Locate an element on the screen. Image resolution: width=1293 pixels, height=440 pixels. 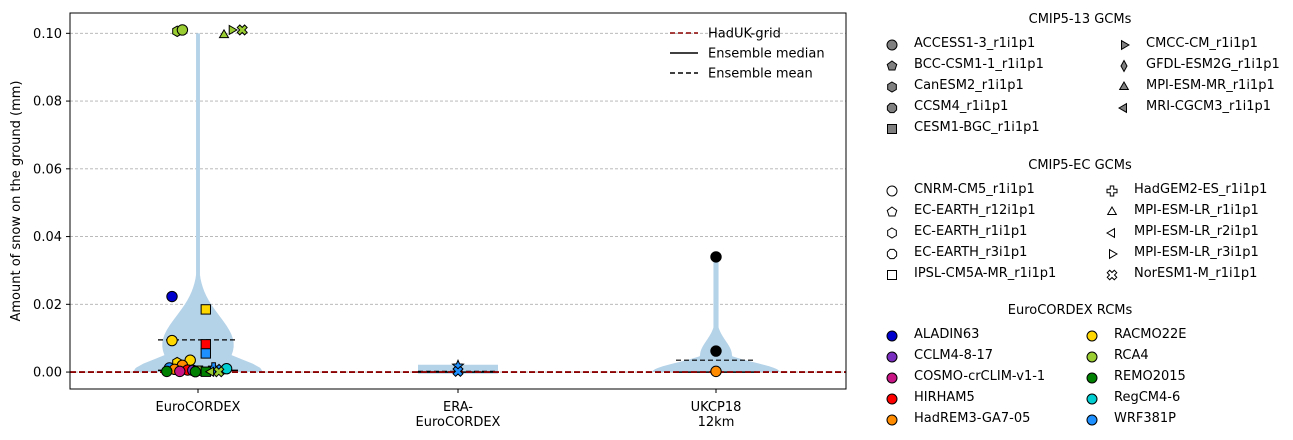
legend-item-label: CCSM4_r1i1p1 is located at coordinates (961, 106).